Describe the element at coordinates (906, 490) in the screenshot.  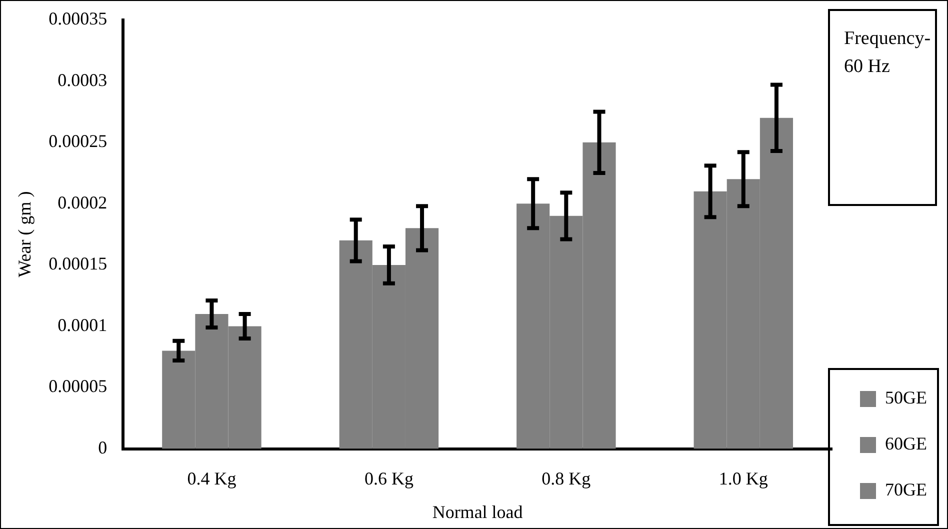
I see `legend-label: 70GE` at that location.